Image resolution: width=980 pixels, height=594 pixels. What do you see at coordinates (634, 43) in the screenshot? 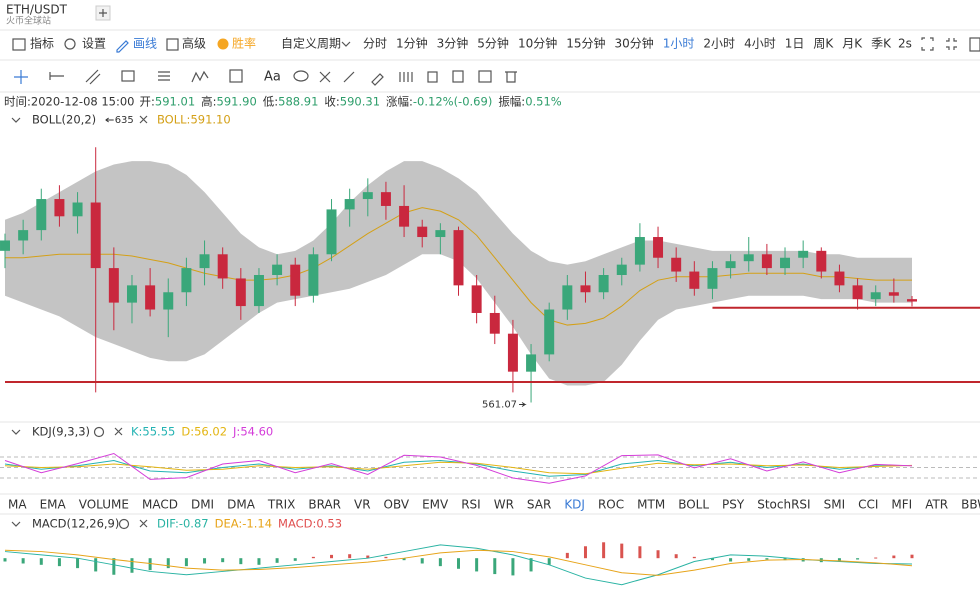
I see `period: 30分钟` at bounding box center [634, 43].